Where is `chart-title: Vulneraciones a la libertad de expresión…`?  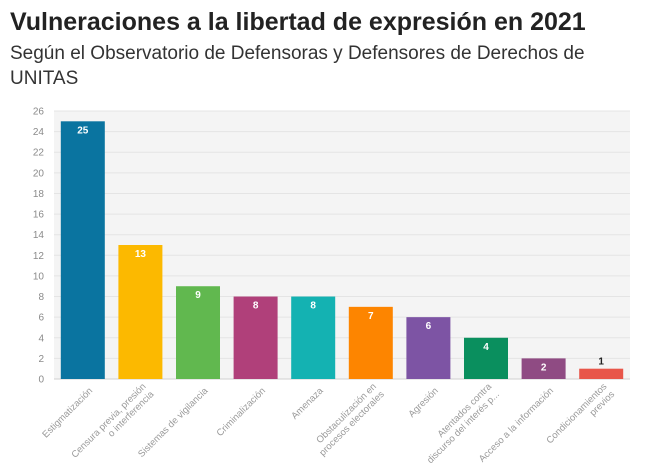 chart-title: Vulneraciones a la libertad de expresión… is located at coordinates (298, 22).